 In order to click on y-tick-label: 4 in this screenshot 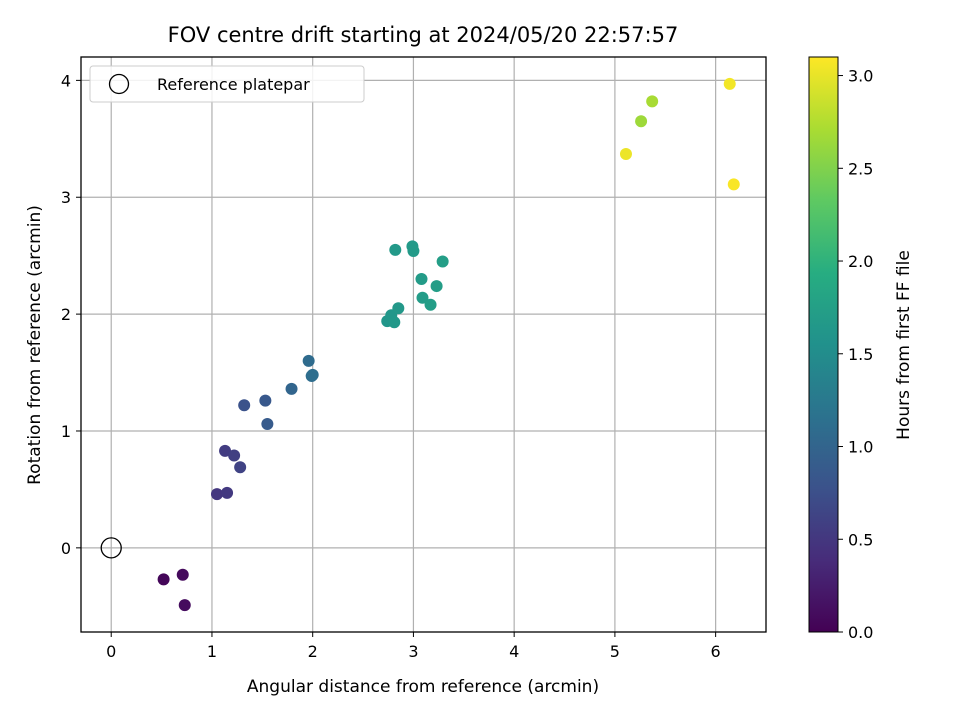, I will do `click(66, 80)`.